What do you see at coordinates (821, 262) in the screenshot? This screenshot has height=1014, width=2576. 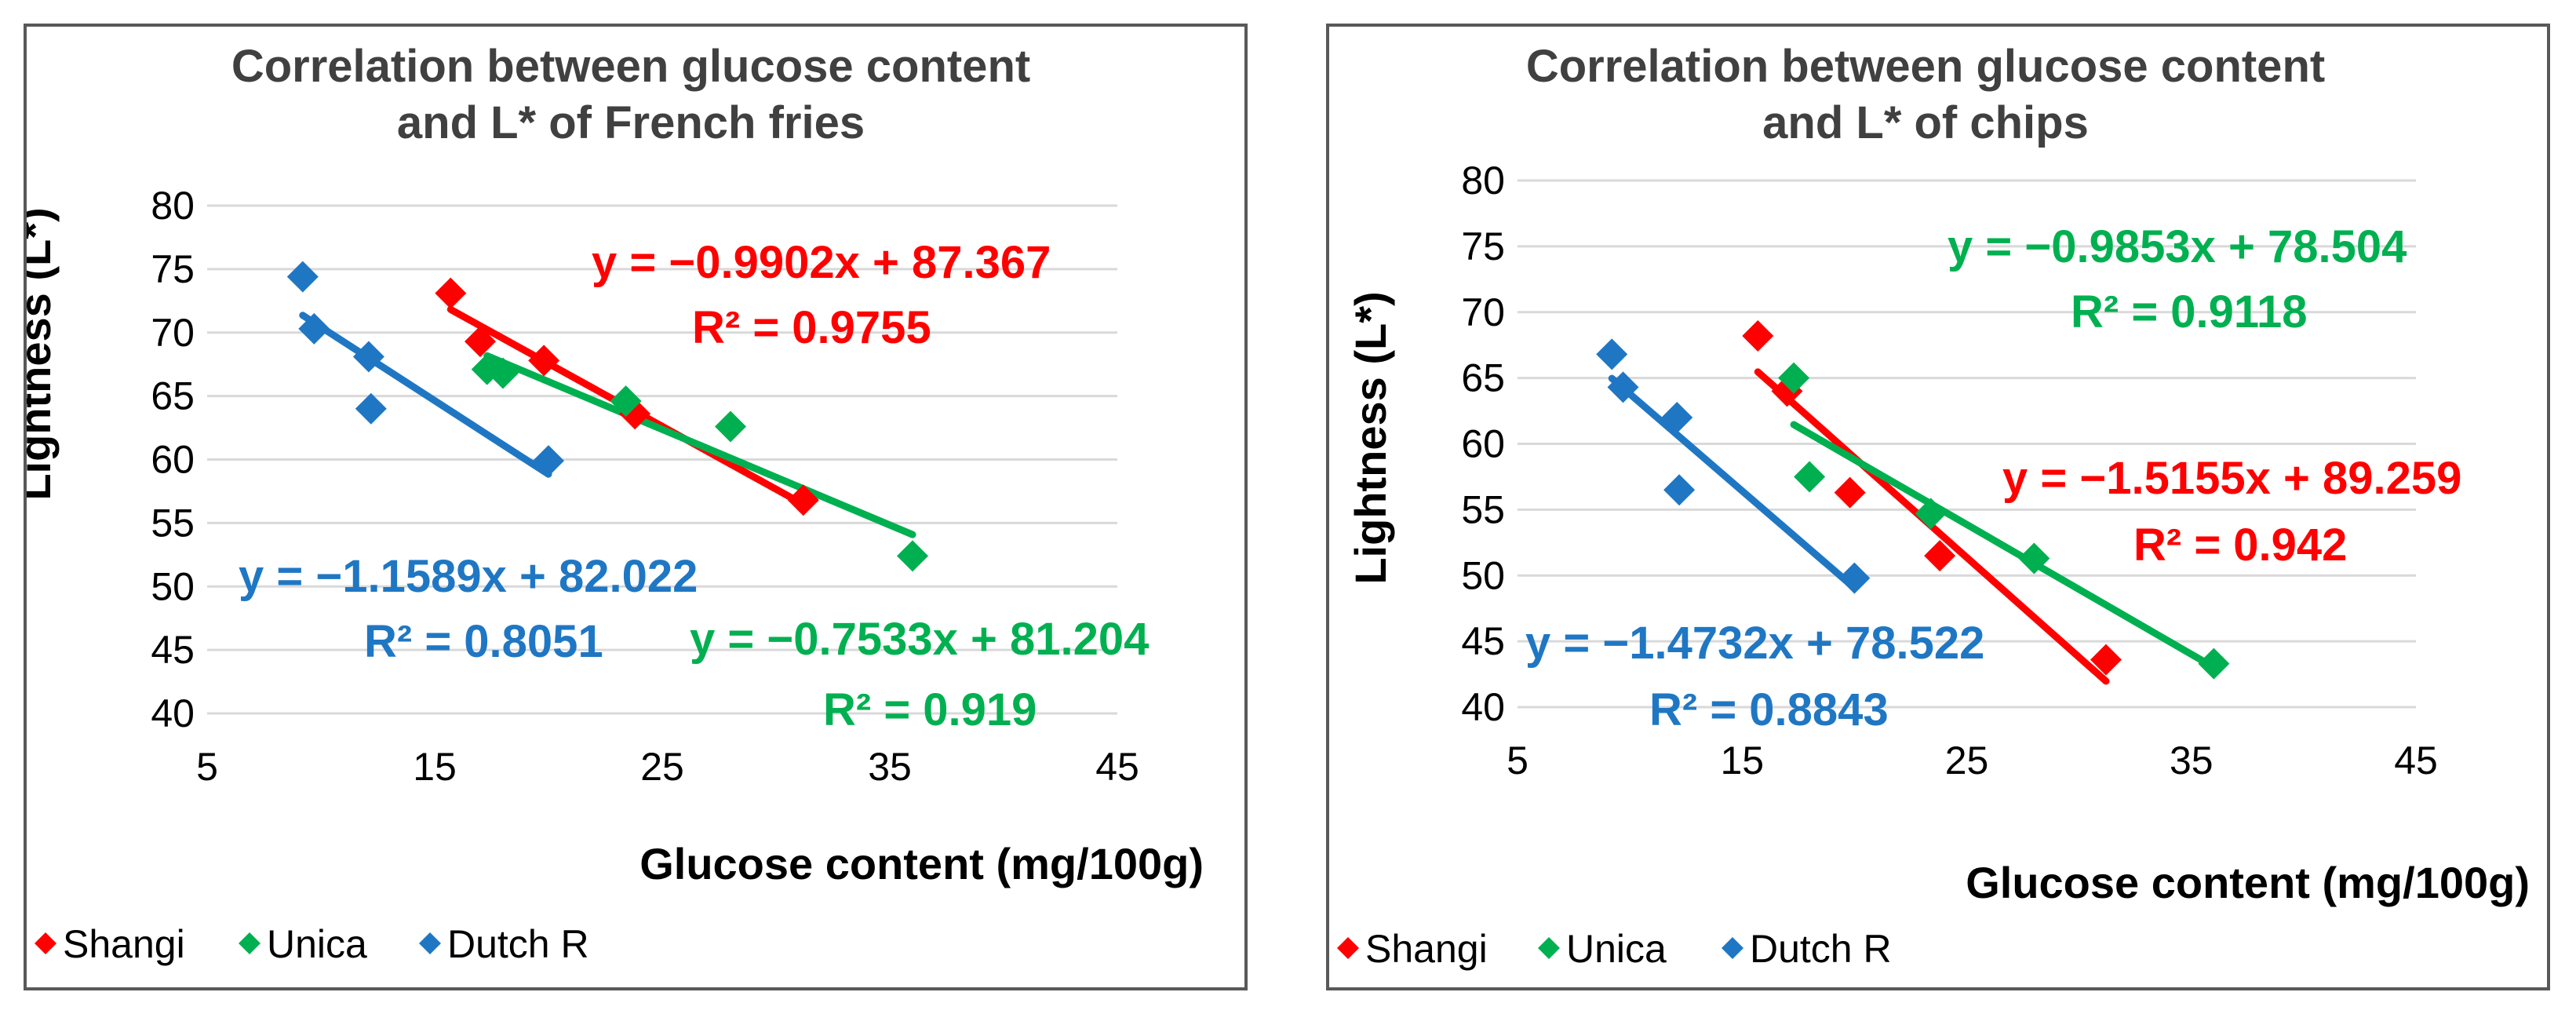 I see `equation-shangi: y = −0.9902x + 87.367` at bounding box center [821, 262].